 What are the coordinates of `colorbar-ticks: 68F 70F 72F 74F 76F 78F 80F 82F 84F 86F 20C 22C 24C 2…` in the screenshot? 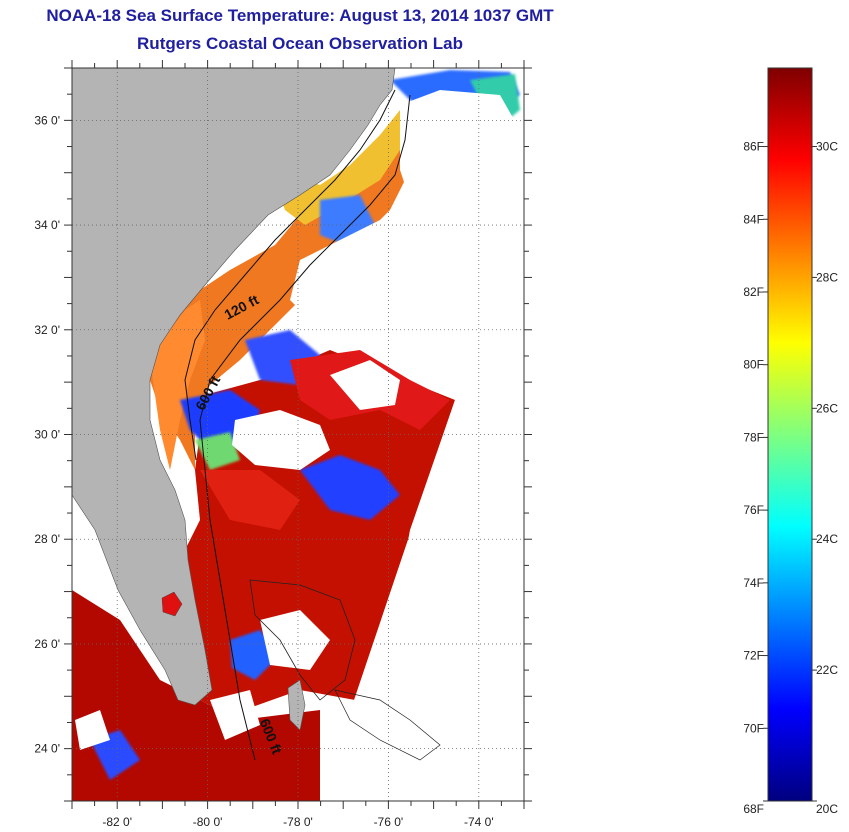 It's located at (790, 478).